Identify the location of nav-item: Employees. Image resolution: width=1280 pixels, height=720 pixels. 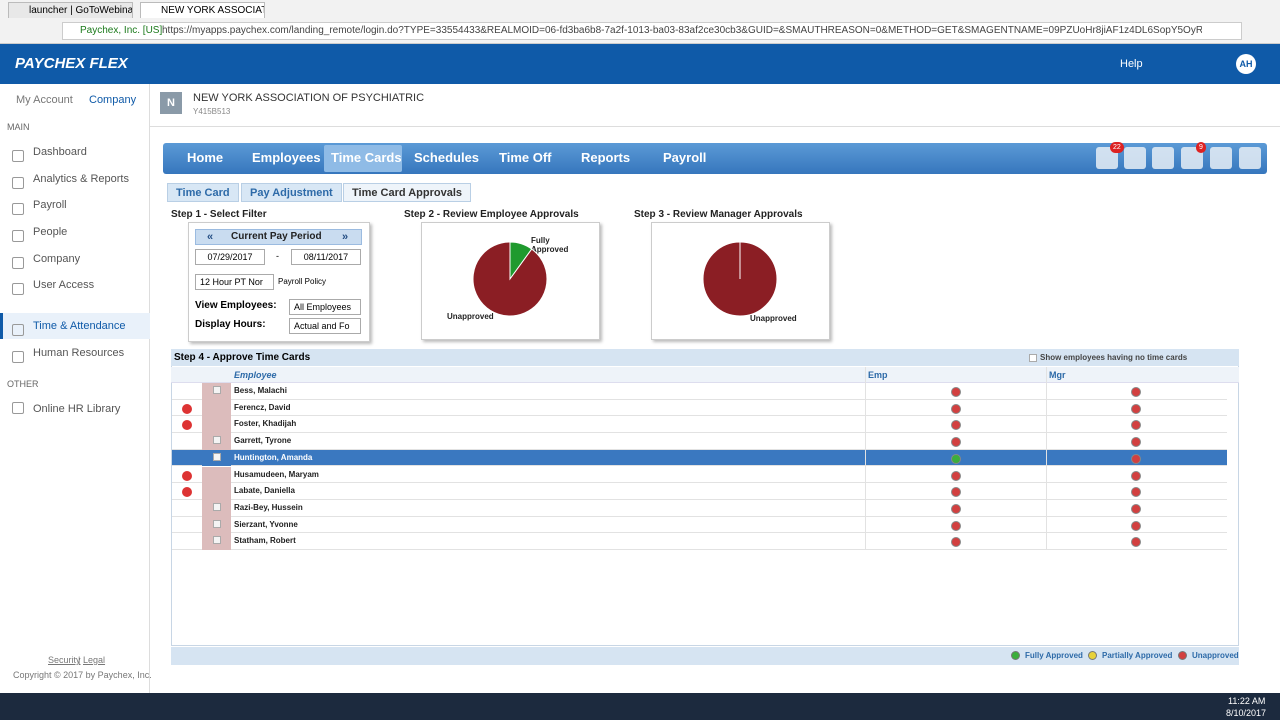
(286, 157).